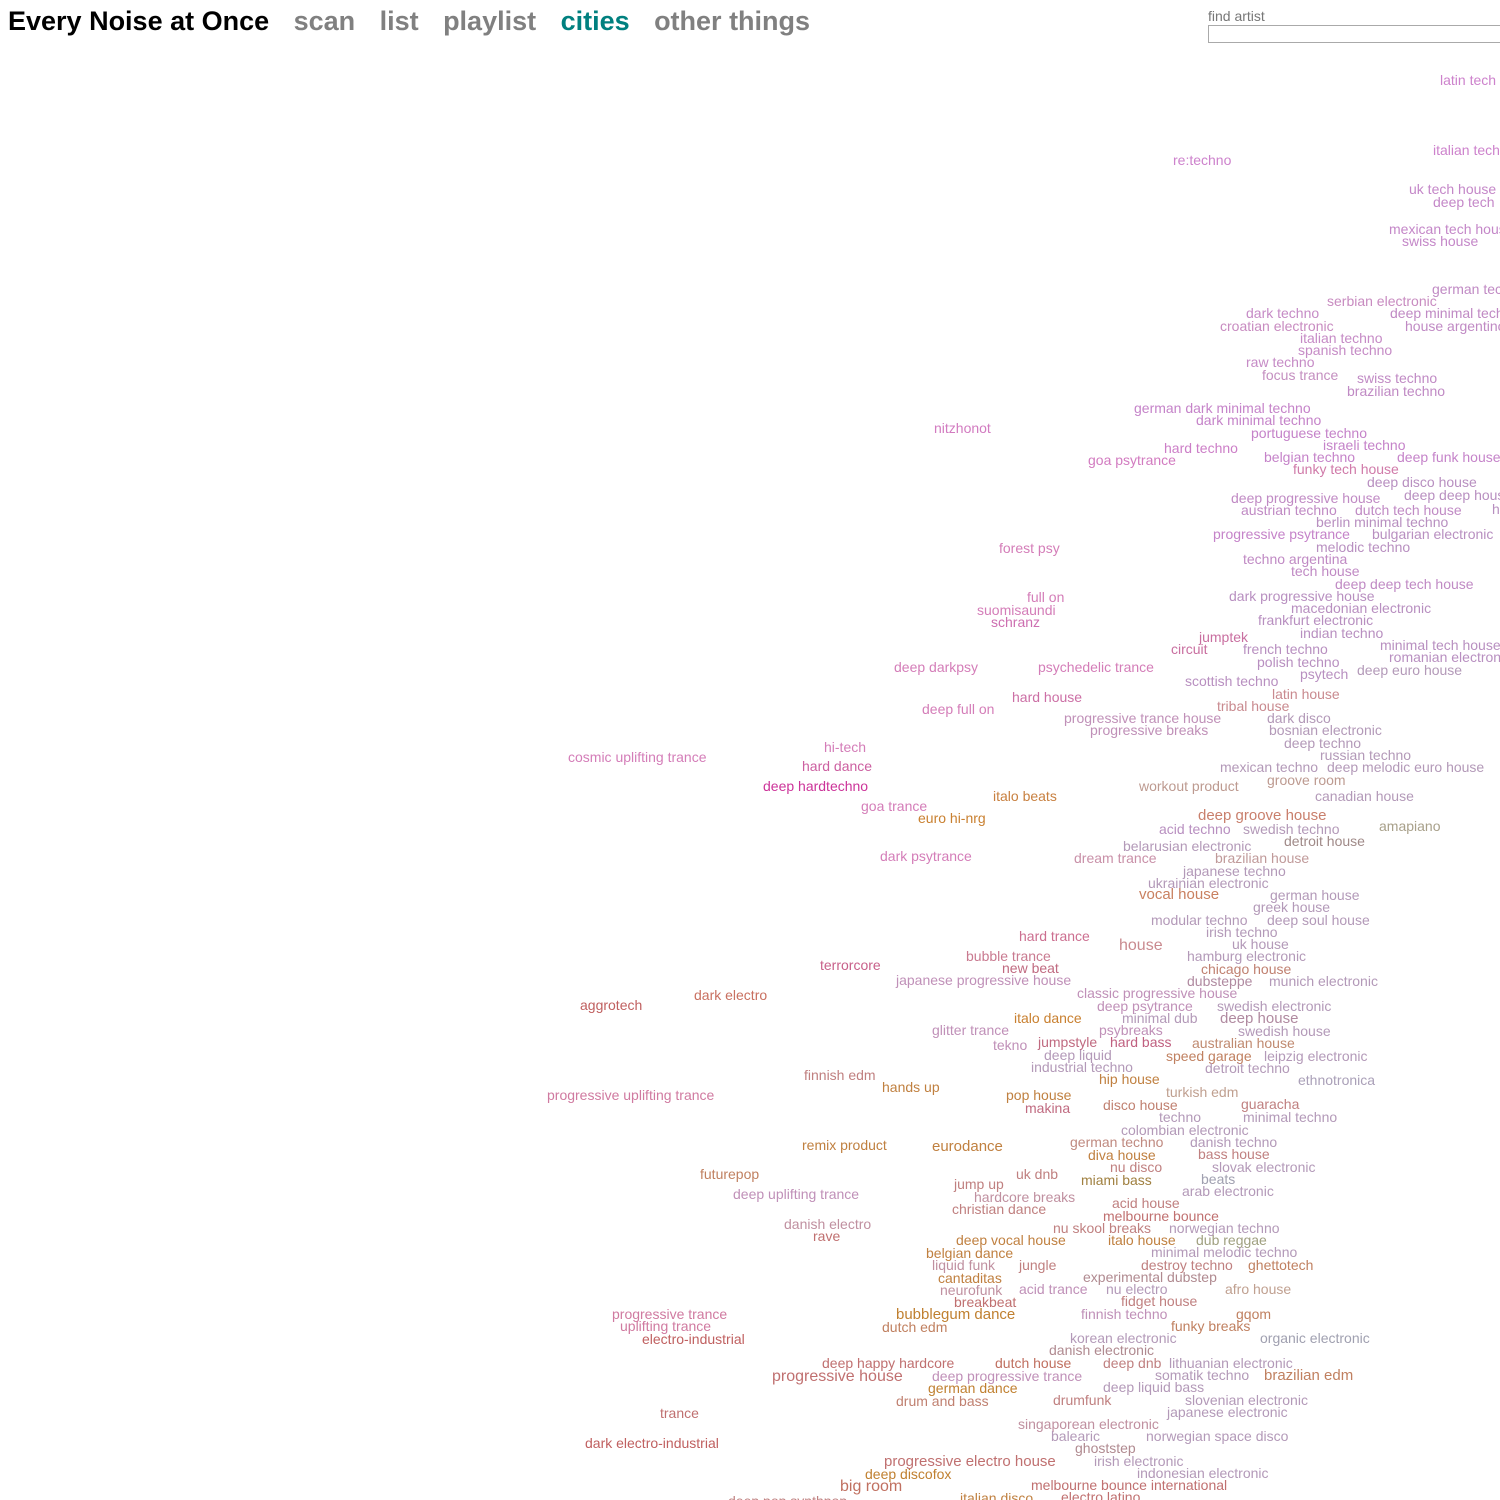  What do you see at coordinates (1323, 981) in the screenshot?
I see `genre-label: munich electronic` at bounding box center [1323, 981].